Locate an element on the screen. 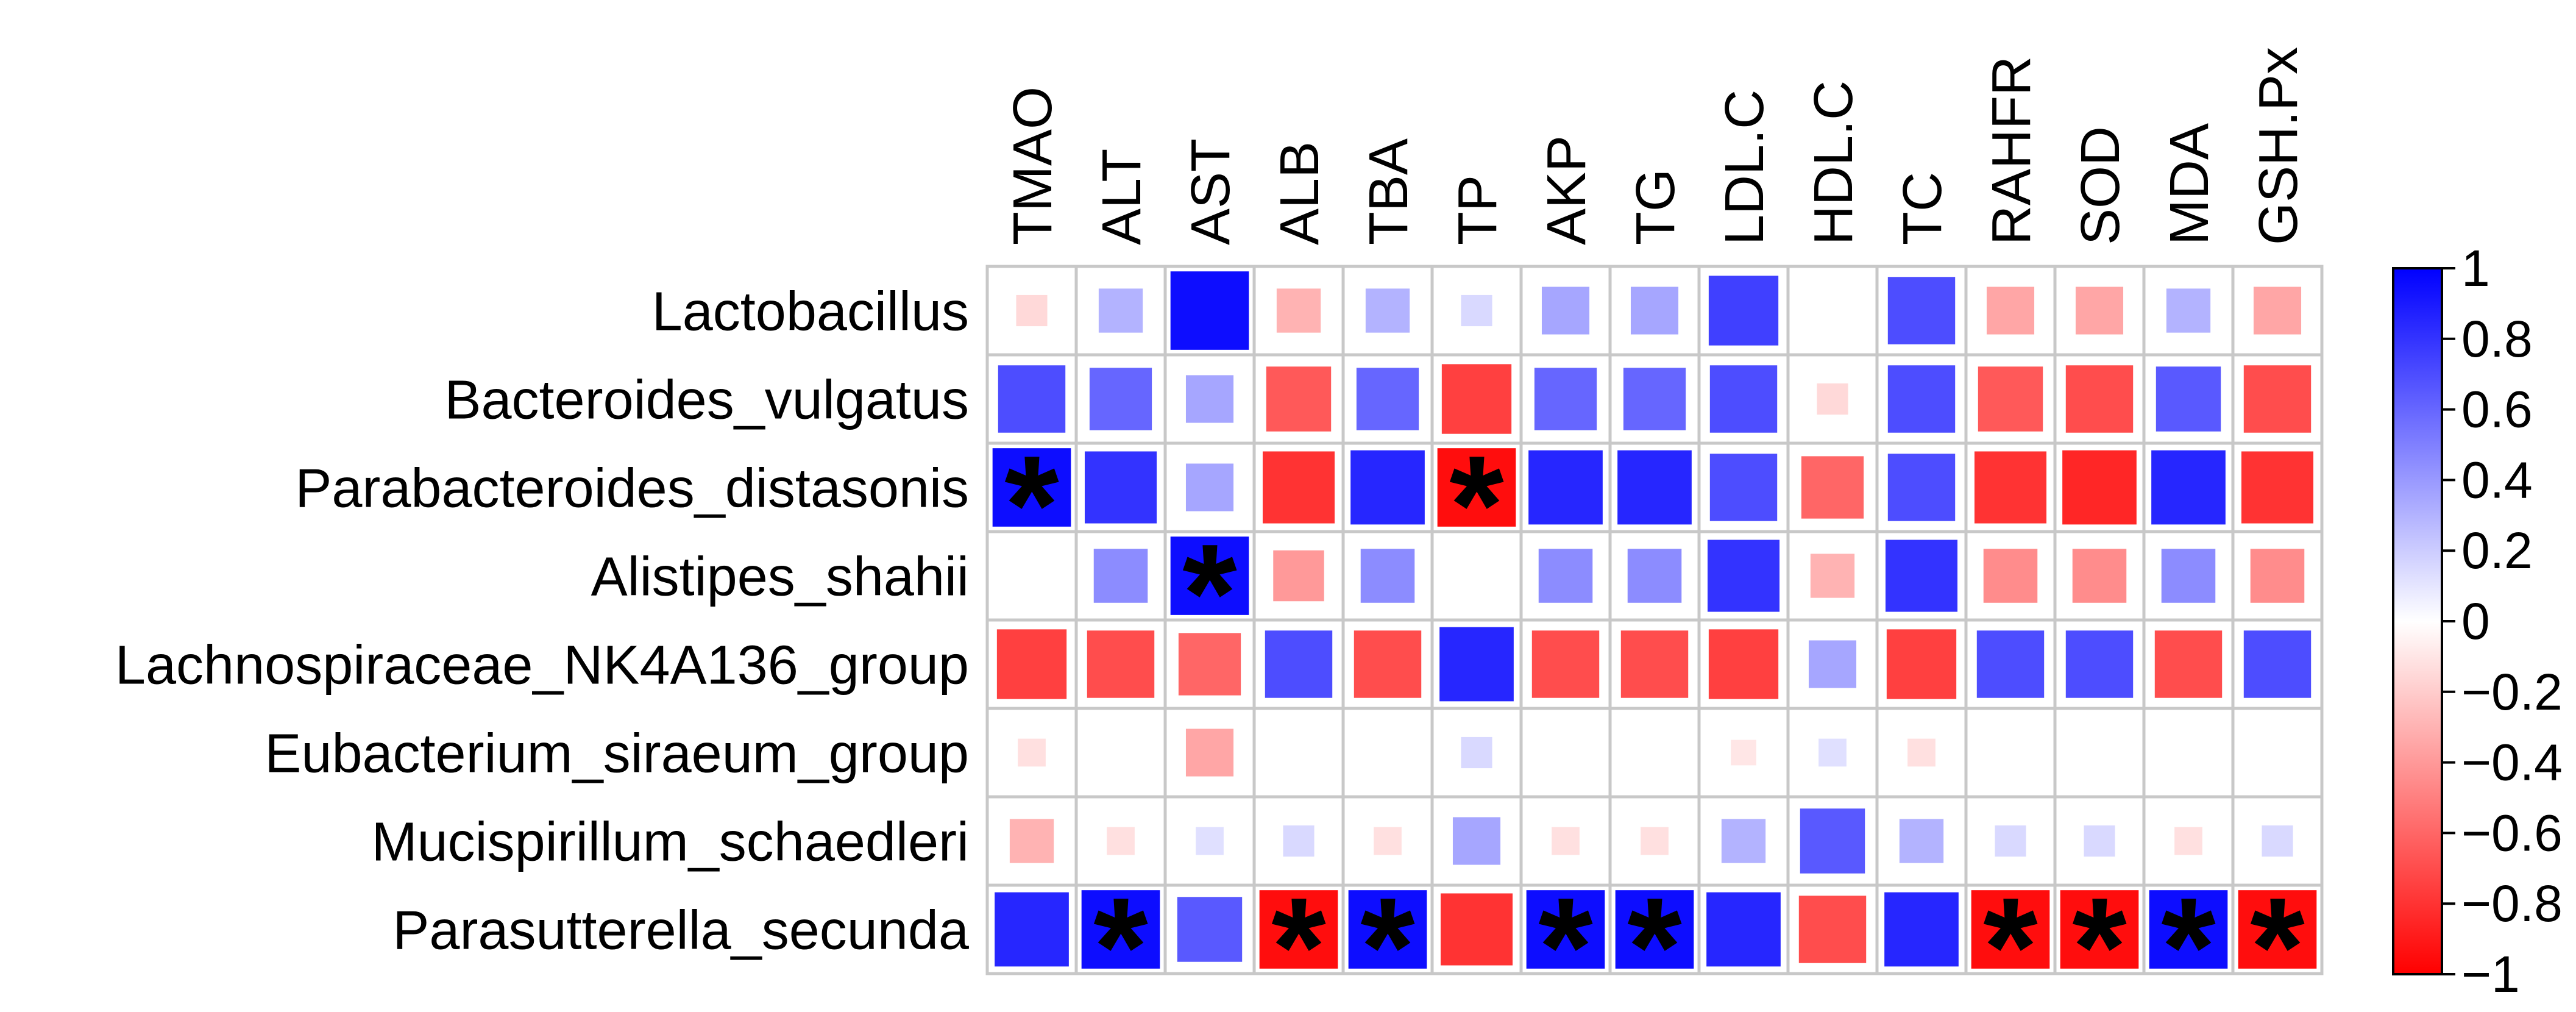 The height and width of the screenshot is (1012, 2576). column-label: SOD is located at coordinates (2100, 186).